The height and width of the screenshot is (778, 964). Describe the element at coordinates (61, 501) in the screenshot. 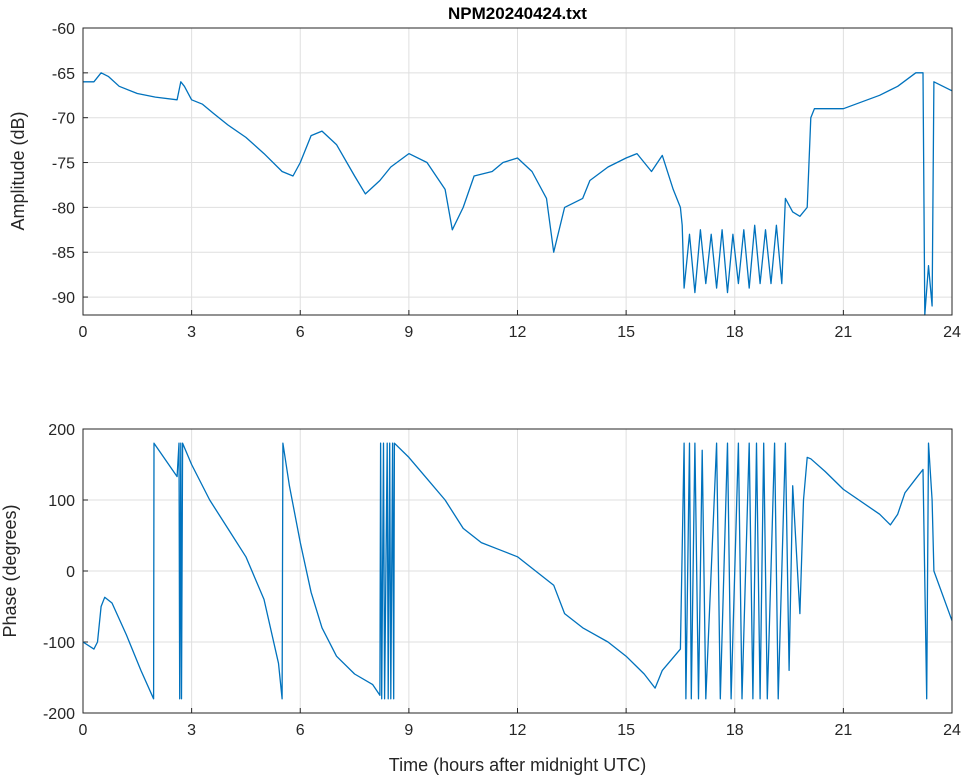

I see `y-tick-label: 100` at that location.